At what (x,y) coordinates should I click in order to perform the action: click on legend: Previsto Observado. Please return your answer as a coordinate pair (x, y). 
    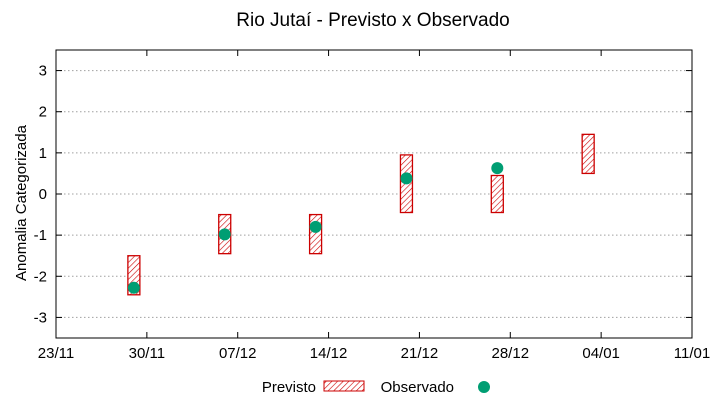
    Looking at the image, I should click on (376, 387).